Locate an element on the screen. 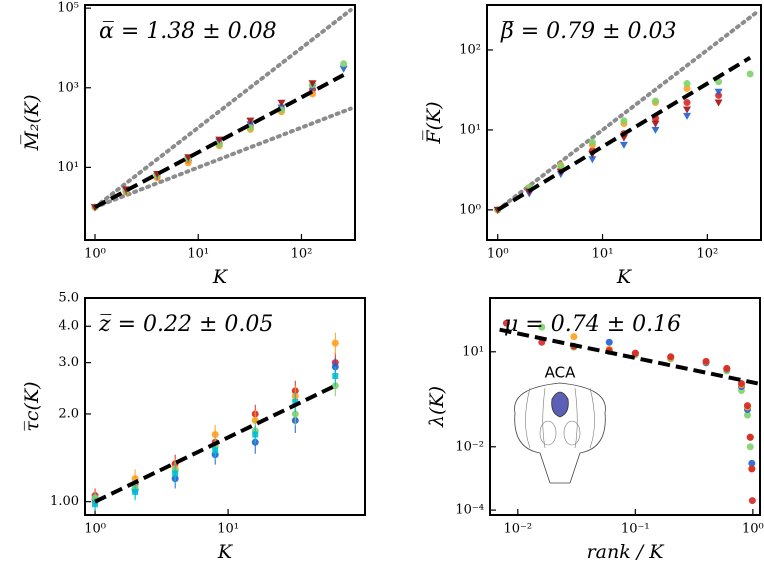  y-tick-label: 10² is located at coordinates (470, 49).